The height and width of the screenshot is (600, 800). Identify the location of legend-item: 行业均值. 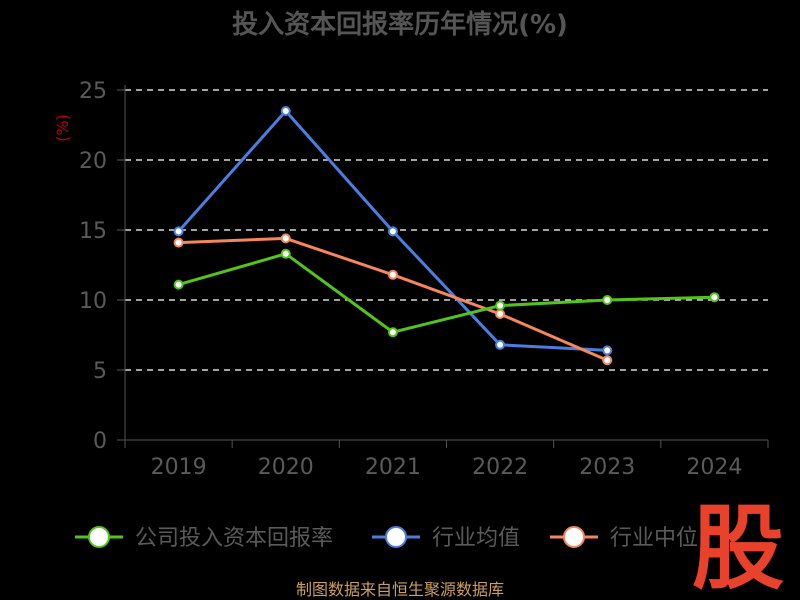
(446, 538).